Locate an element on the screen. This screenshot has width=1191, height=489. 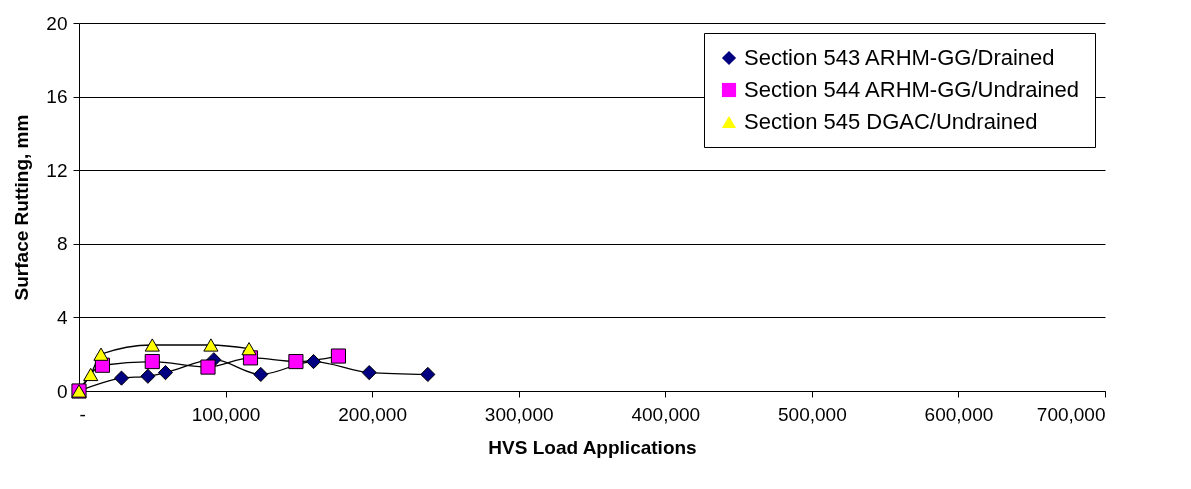
y-tick-label: 8 is located at coordinates (62, 244).